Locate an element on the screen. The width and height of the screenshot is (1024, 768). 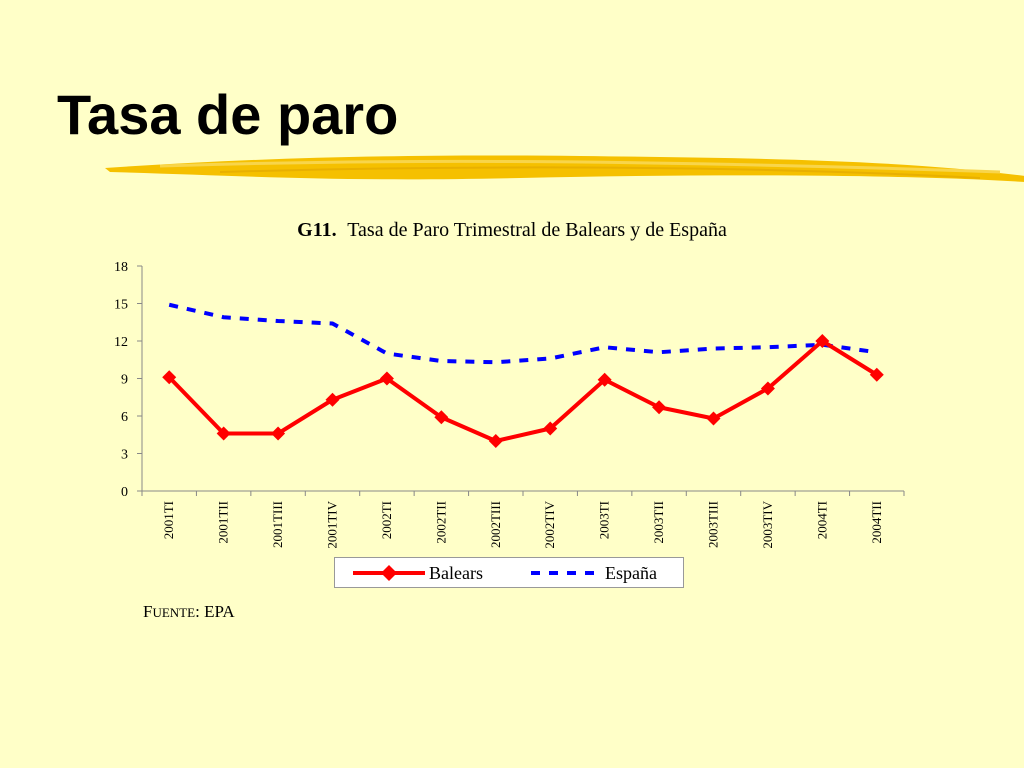
source-note: FUENTE: EPA is located at coordinates (189, 612).